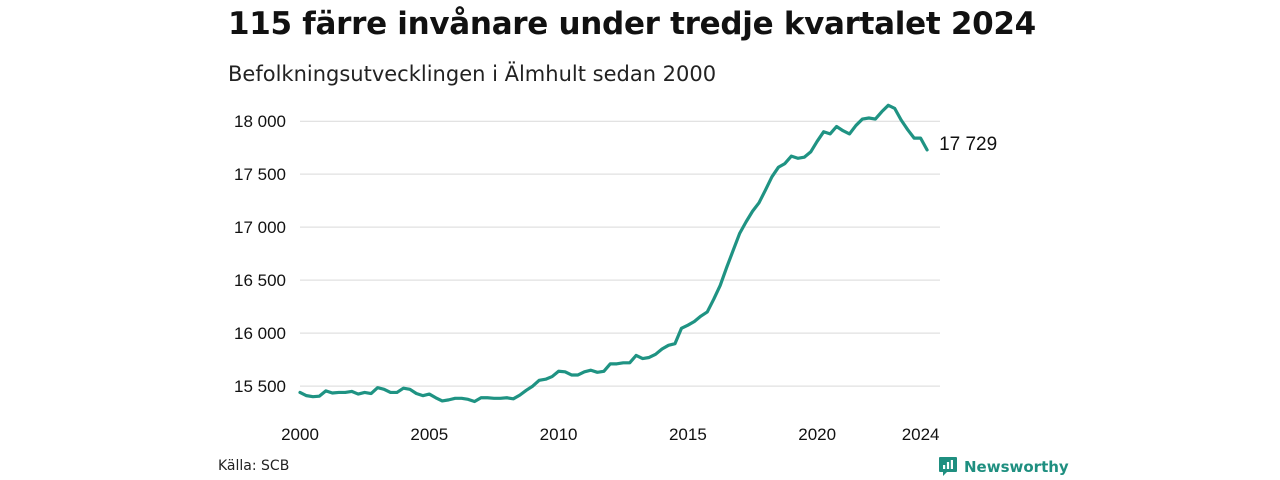 The height and width of the screenshot is (480, 1280). Describe the element at coordinates (300, 434) in the screenshot. I see `x-tick-label: 2000` at that location.